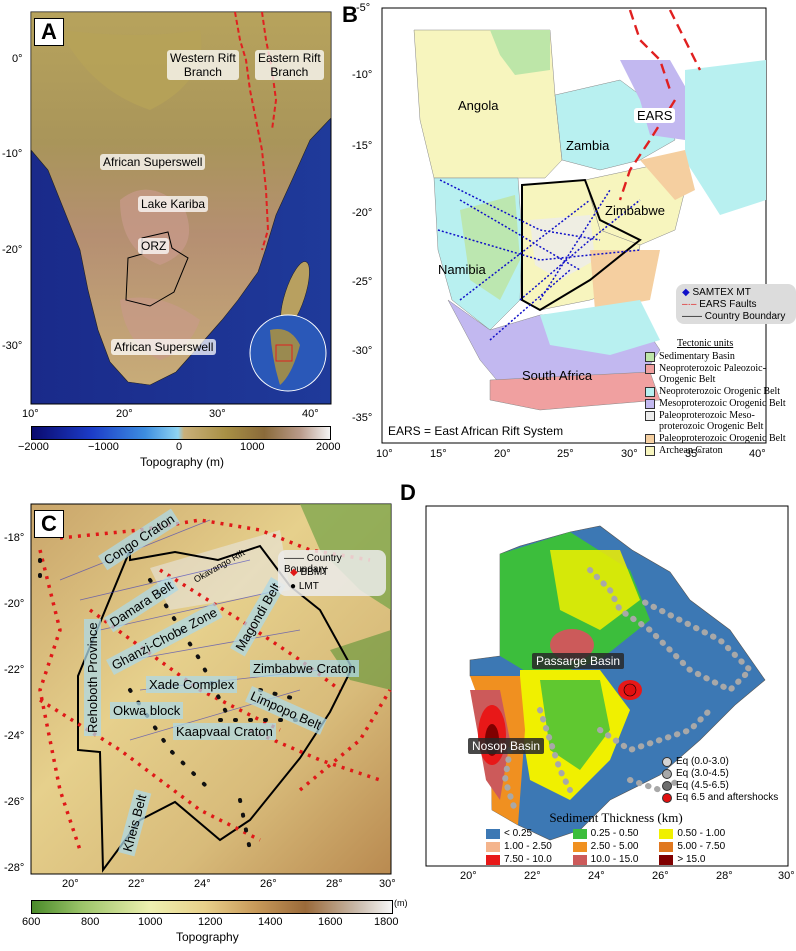  What do you see at coordinates (14, 736) in the screenshot?
I see `c-y-tick: -24°` at bounding box center [14, 736].